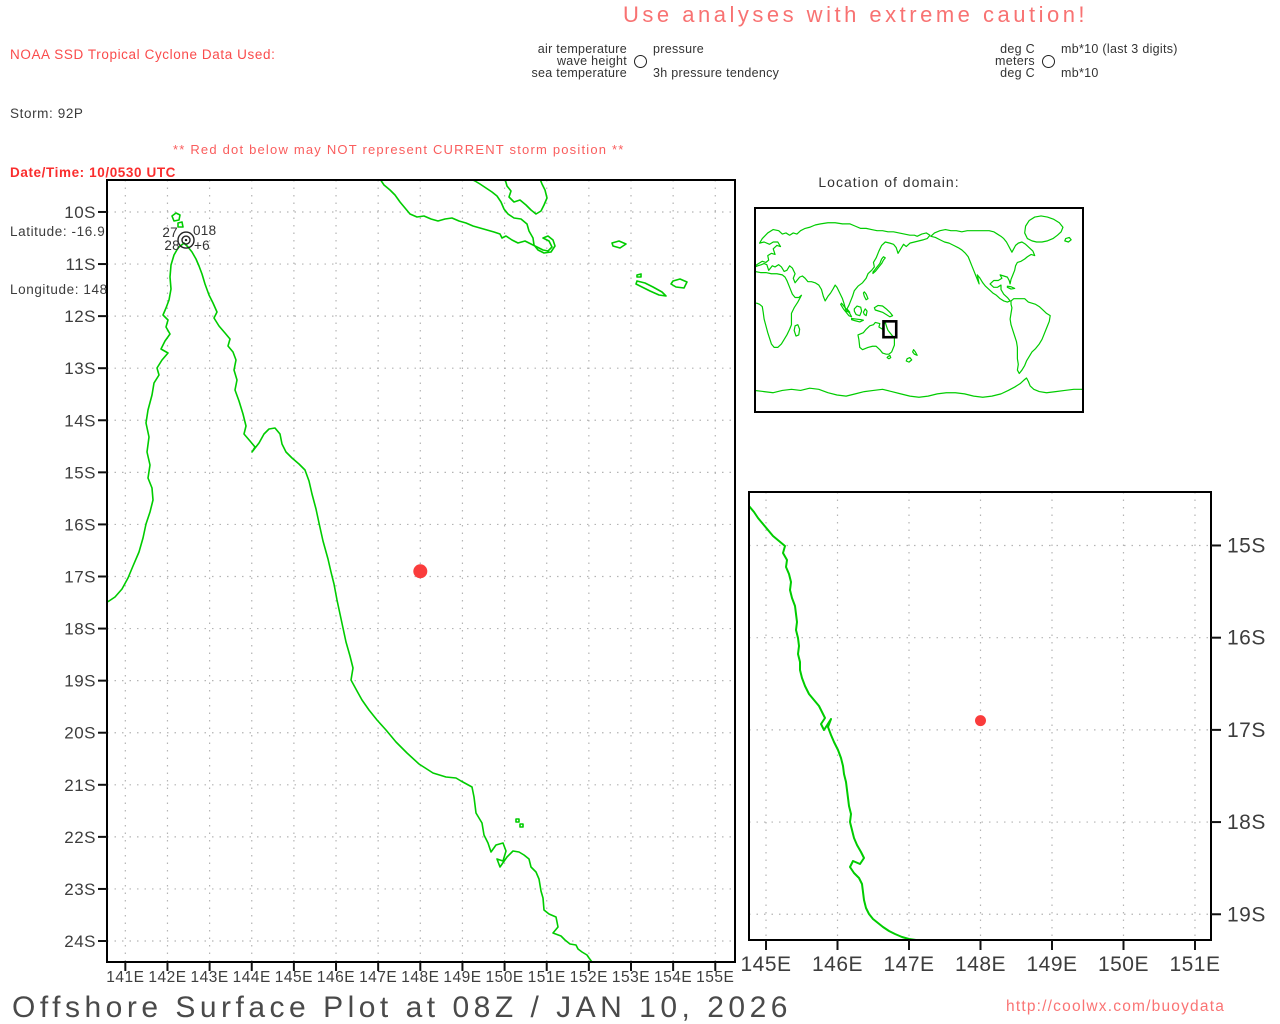  I want to click on storm-id-line: Storm: 92P, so click(47, 113).